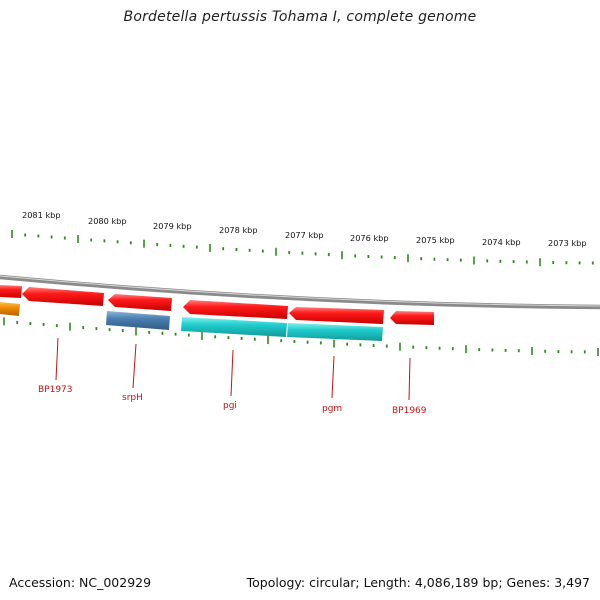 The width and height of the screenshot is (600, 600). Describe the element at coordinates (41, 215) in the screenshot. I see `scale-label: 2081 kbp` at that location.